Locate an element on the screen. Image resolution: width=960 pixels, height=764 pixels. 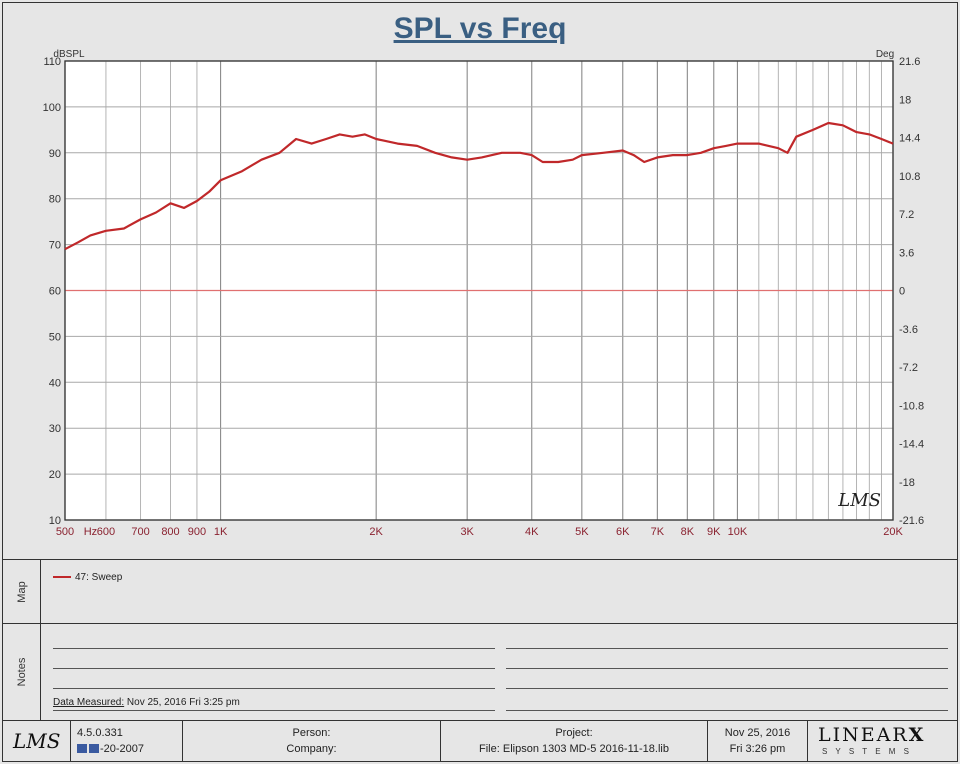
lms-logo: LMS is located at coordinates (37, 741).